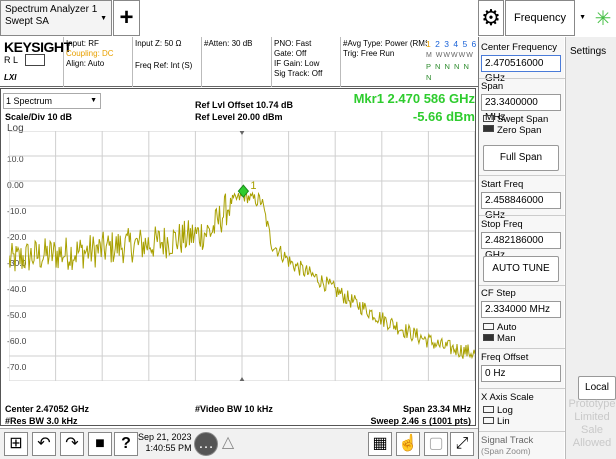 The height and width of the screenshot is (459, 616). I want to click on mode-select: Frequency ▼, so click(545, 18).